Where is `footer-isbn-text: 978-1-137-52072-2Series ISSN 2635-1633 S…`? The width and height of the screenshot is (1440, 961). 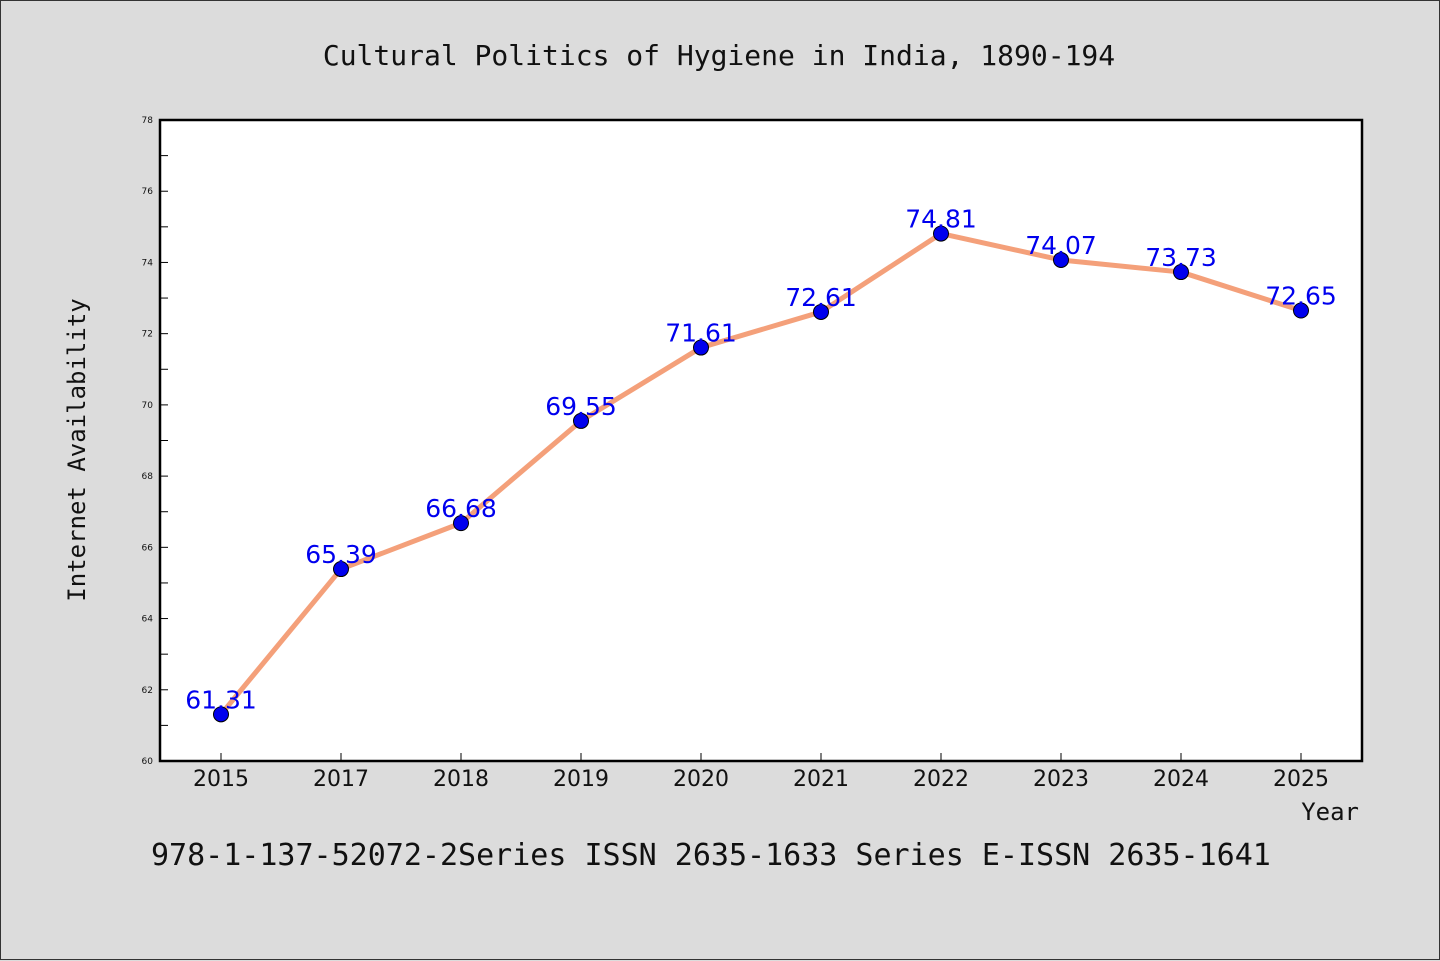
footer-isbn-text: 978-1-137-52072-2Series ISSN 2635-1633 S… is located at coordinates (711, 855).